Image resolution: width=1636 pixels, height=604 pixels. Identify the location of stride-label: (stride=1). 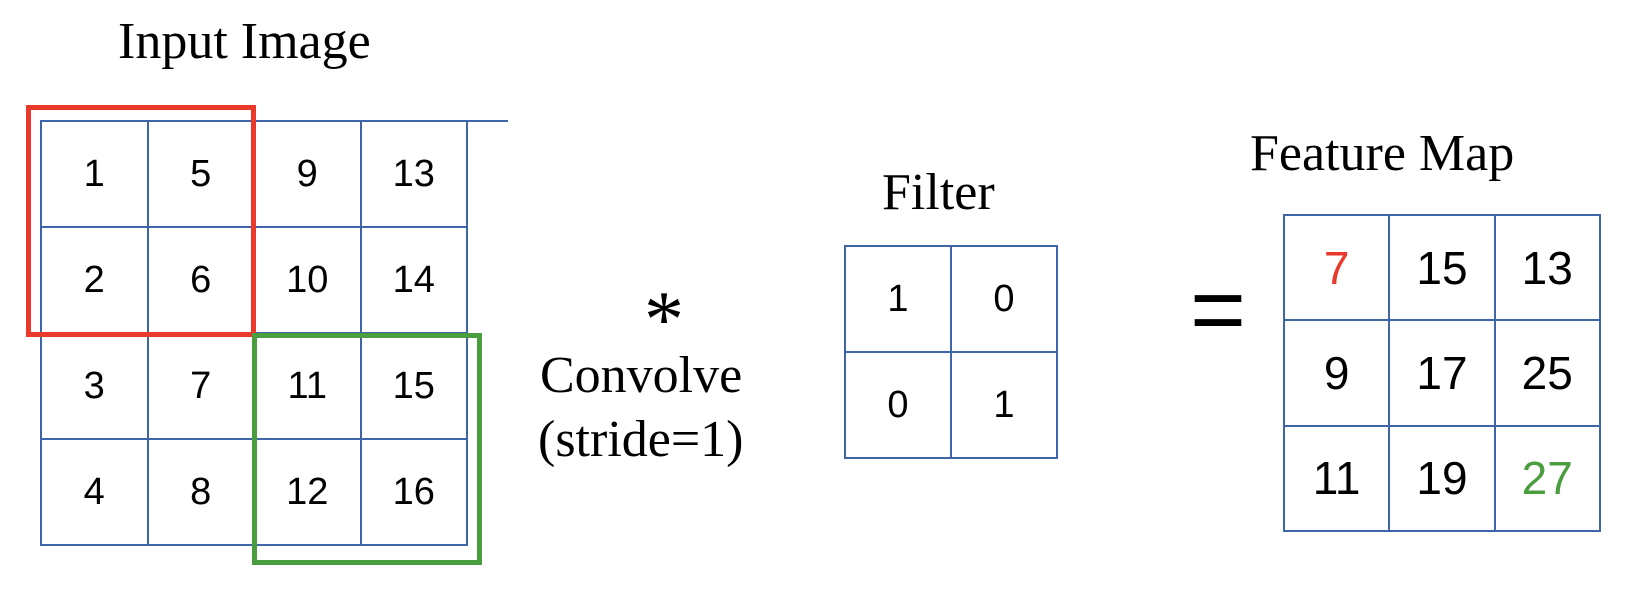
(641, 439).